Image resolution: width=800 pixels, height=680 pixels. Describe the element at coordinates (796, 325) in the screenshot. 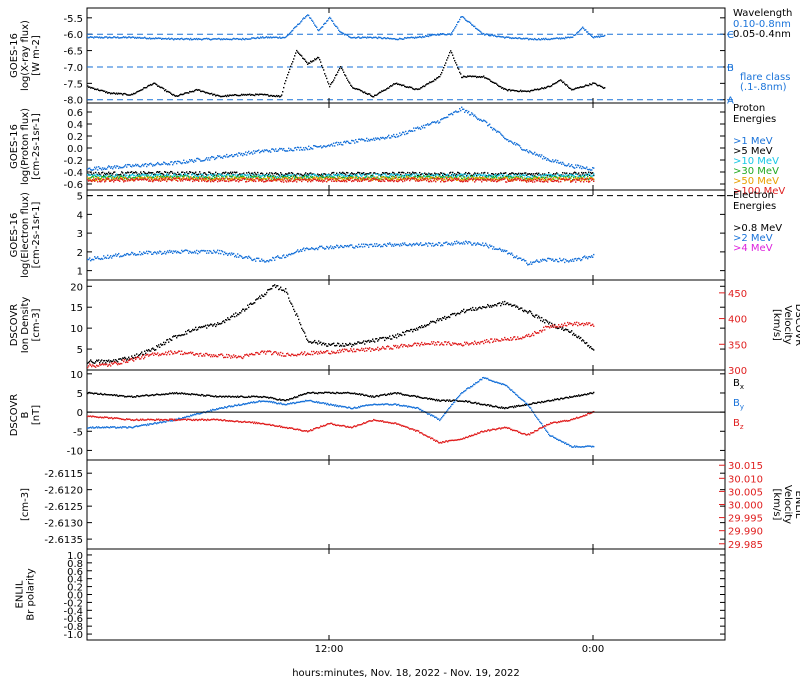

I see `y-axis-label-right-line: DSCOVR` at that location.